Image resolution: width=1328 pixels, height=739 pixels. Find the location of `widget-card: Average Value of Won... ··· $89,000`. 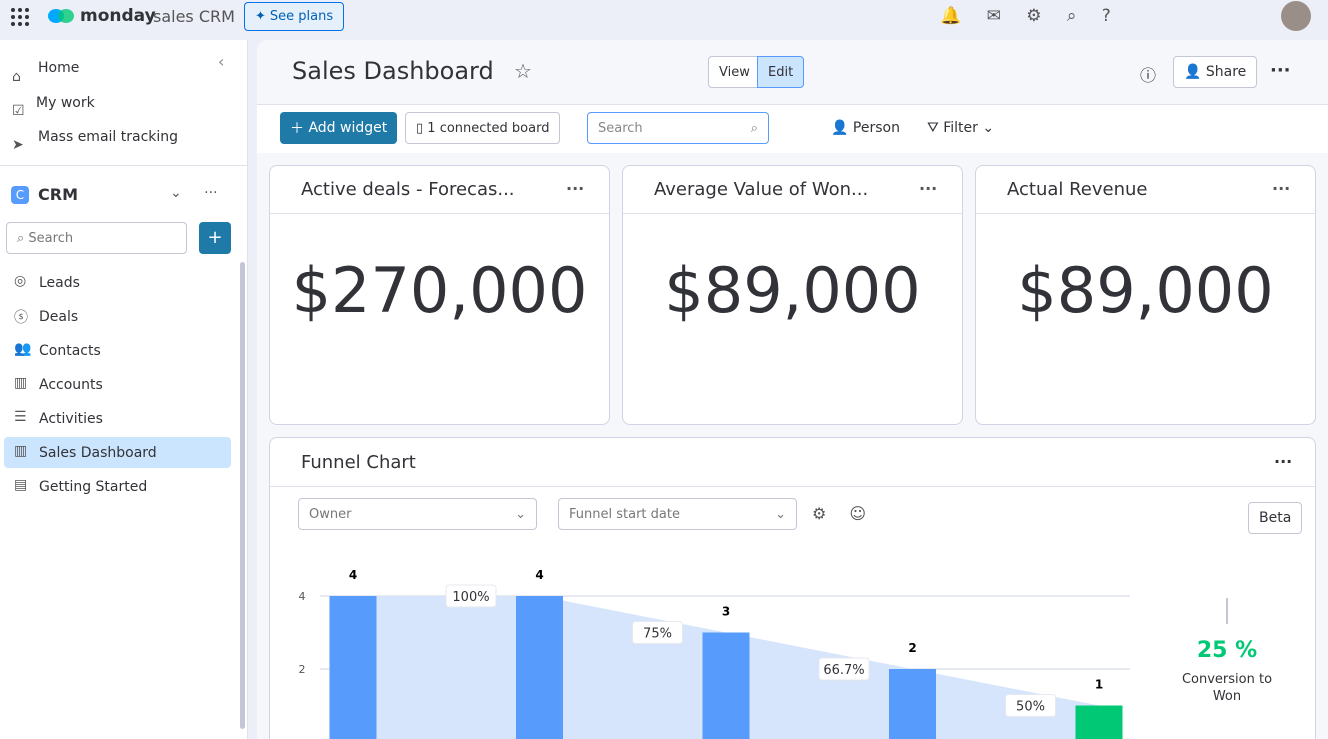

widget-card: Average Value of Won... ··· $89,000 is located at coordinates (792, 295).